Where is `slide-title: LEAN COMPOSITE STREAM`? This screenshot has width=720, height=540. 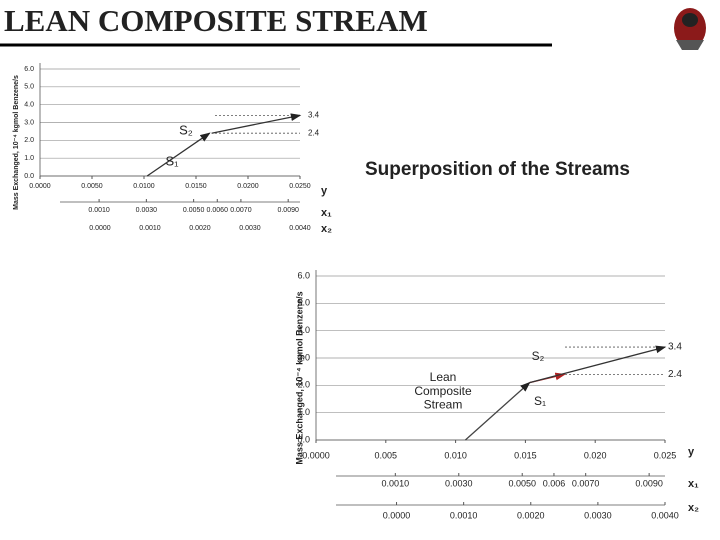 slide-title: LEAN COMPOSITE STREAM is located at coordinates (216, 20).